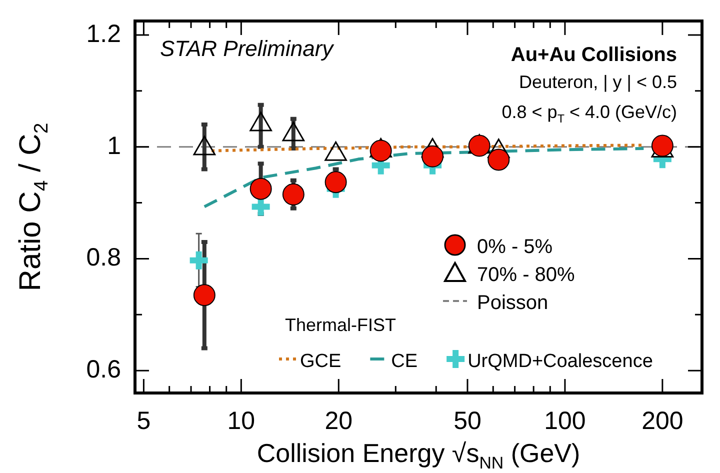 The height and width of the screenshot is (473, 720). What do you see at coordinates (404, 361) in the screenshot?
I see `legend-label: CE` at bounding box center [404, 361].